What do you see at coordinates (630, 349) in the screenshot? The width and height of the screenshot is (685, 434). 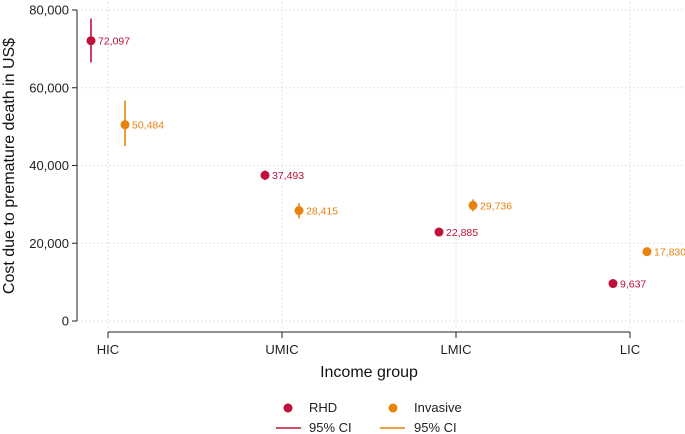 I see `x-tick-label: LIC` at bounding box center [630, 349].